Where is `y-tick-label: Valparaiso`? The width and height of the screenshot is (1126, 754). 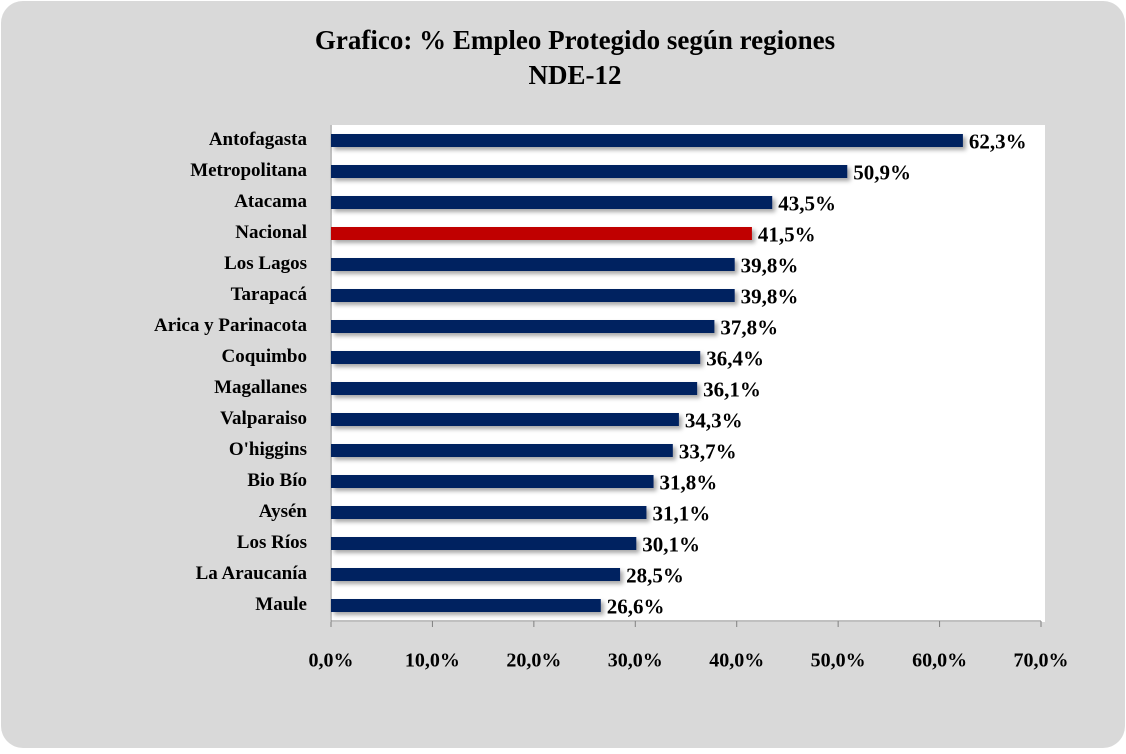
y-tick-label: Valparaiso is located at coordinates (263, 418).